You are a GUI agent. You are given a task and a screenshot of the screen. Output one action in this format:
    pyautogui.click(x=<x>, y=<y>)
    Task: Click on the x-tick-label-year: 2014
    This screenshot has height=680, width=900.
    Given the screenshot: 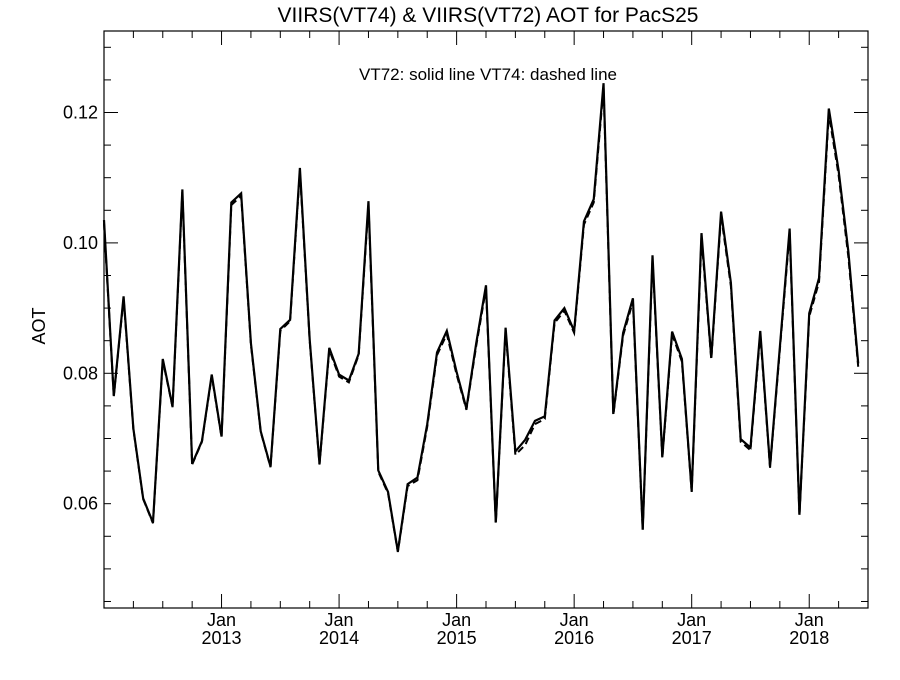 What is the action you would take?
    pyautogui.click(x=339, y=638)
    